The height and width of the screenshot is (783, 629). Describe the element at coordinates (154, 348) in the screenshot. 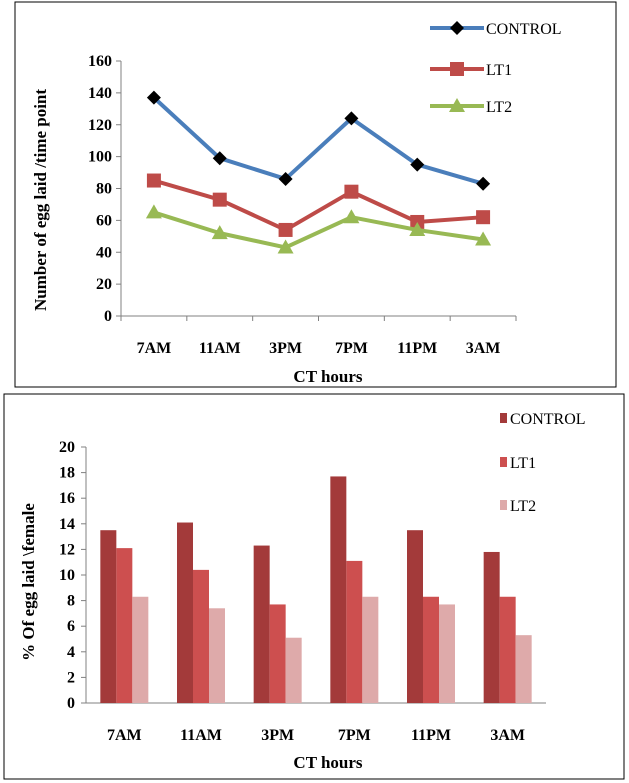

I see `line-chart-x-tick-label: 7AM` at that location.